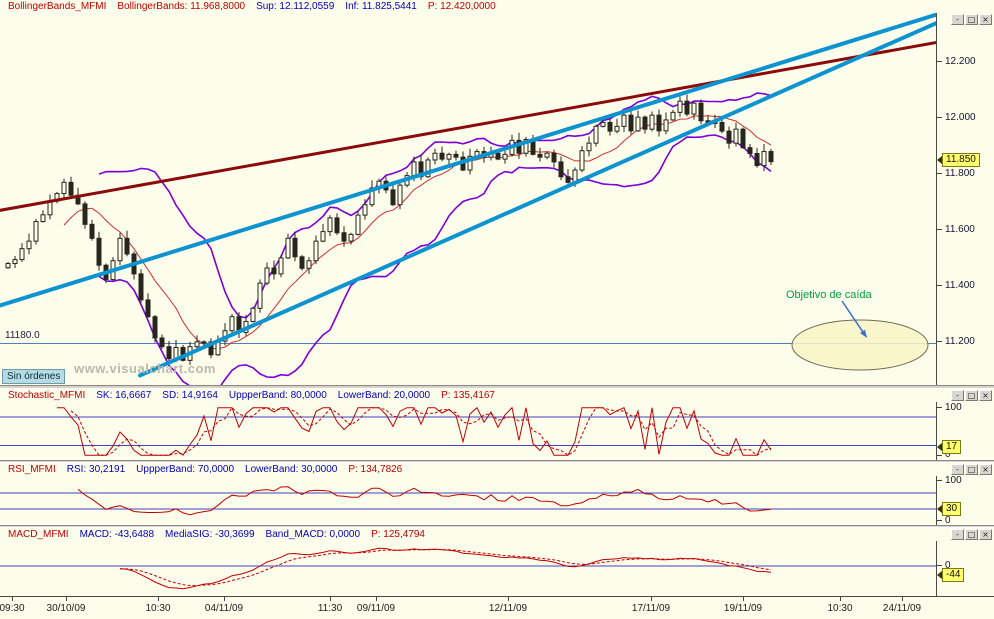 The image size is (994, 619). I want to click on time-label: 09:30, so click(12, 608).